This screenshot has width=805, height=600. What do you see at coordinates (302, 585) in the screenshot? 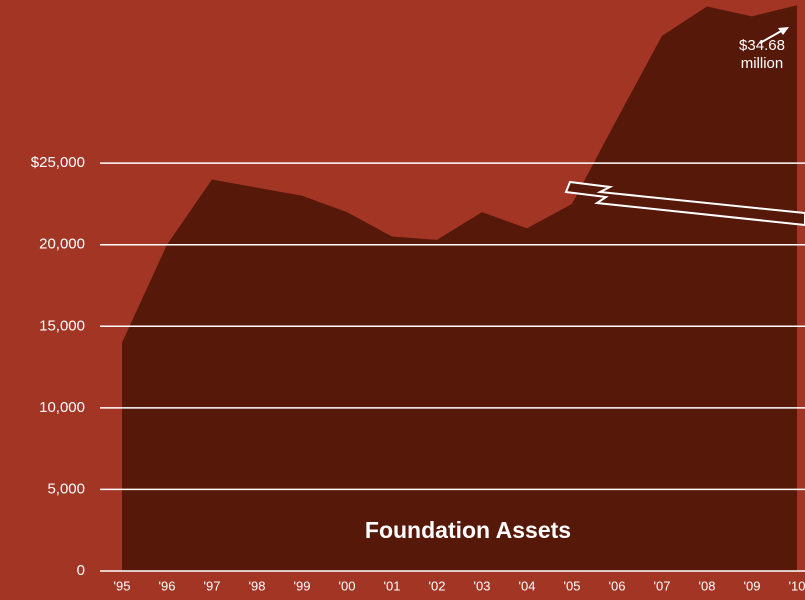
I see `x-tick-label: '99` at bounding box center [302, 585].